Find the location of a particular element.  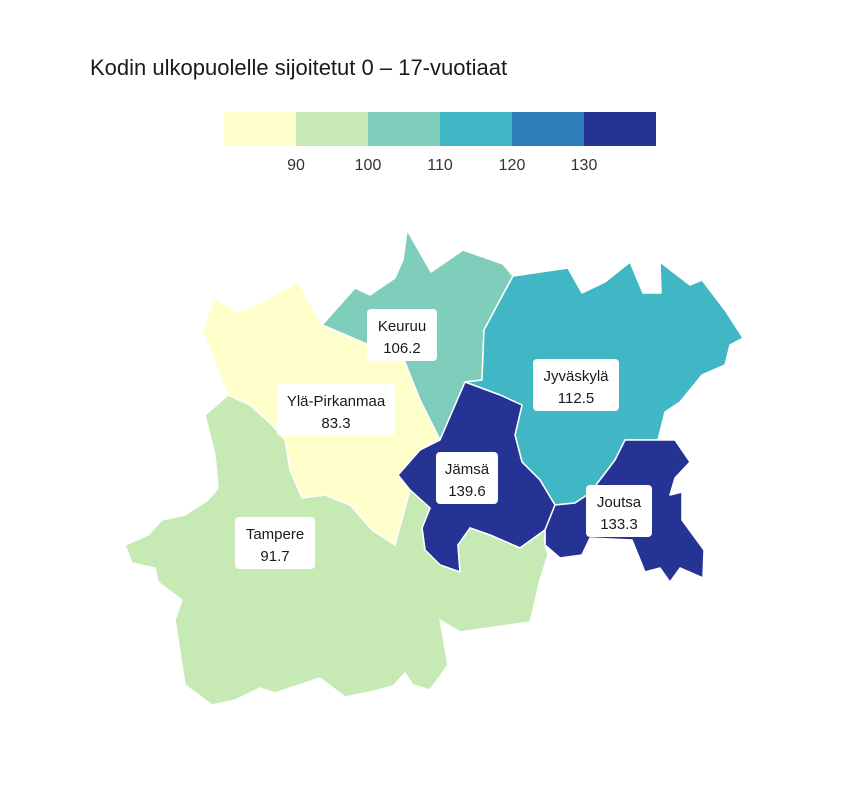

region-label-j-ms-: Jämsä 139.6 is located at coordinates (467, 478).